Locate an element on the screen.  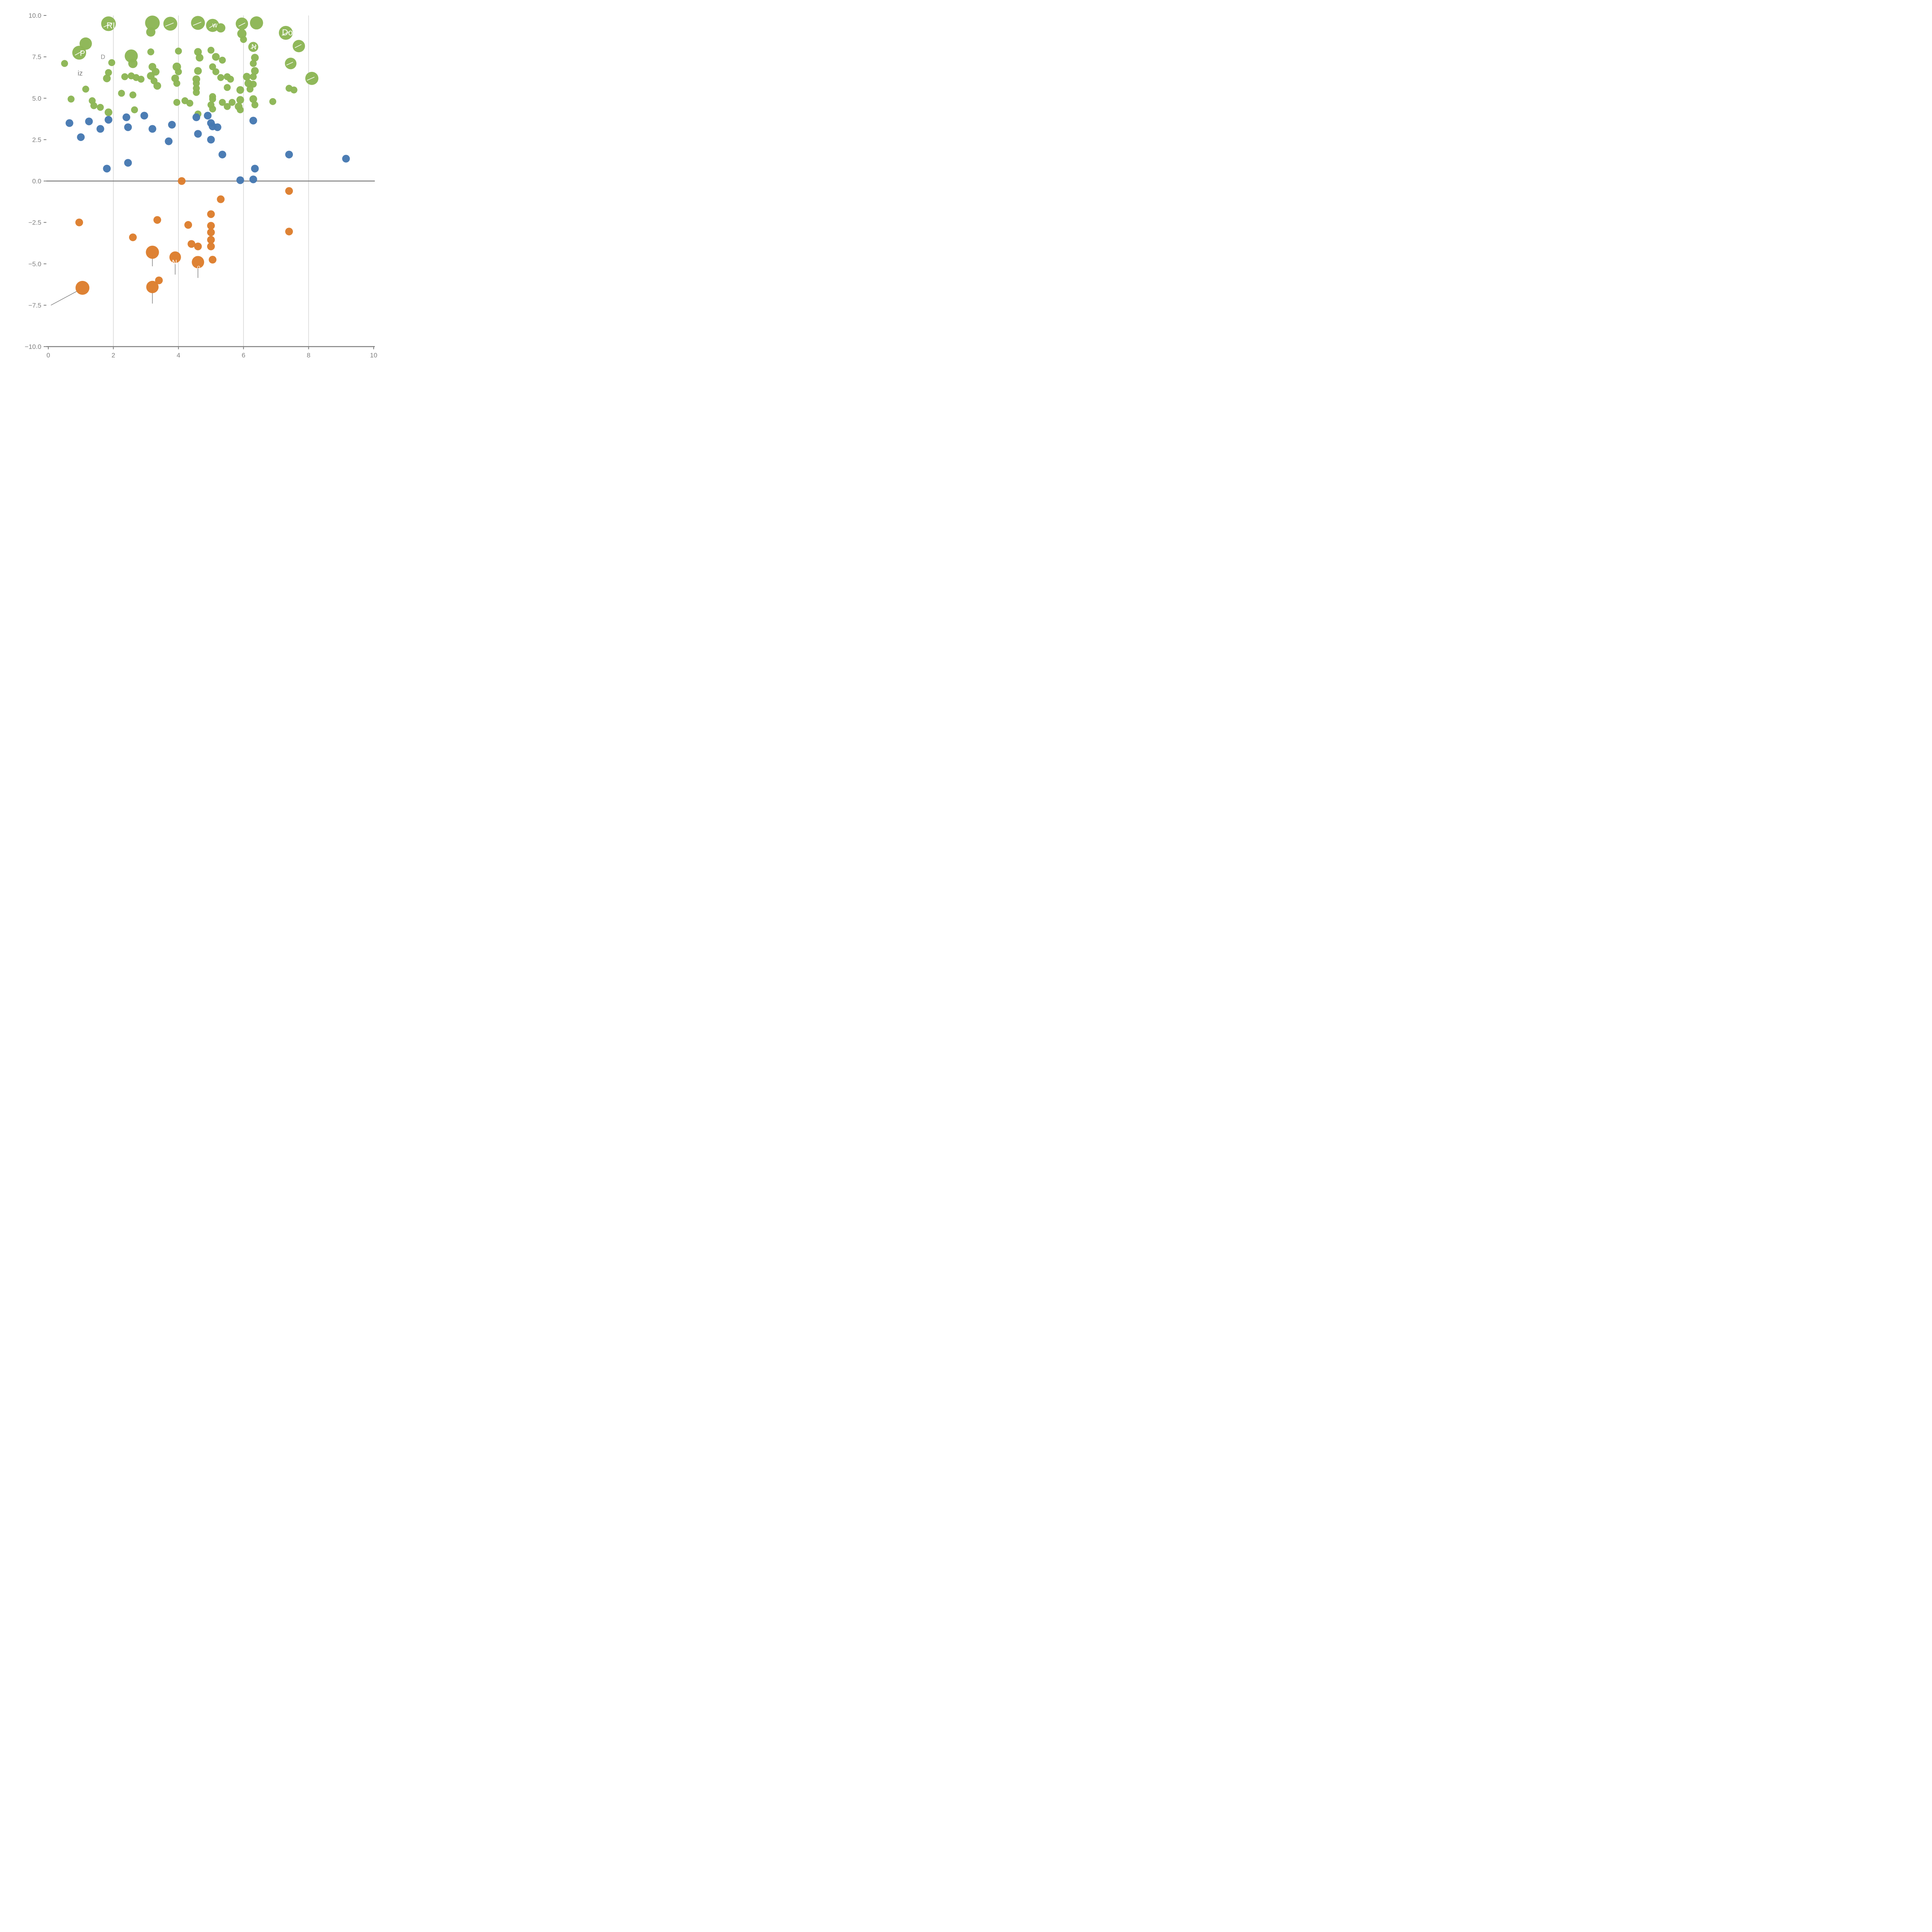
x-axis-tick-label: 0 is located at coordinates (48, 355).